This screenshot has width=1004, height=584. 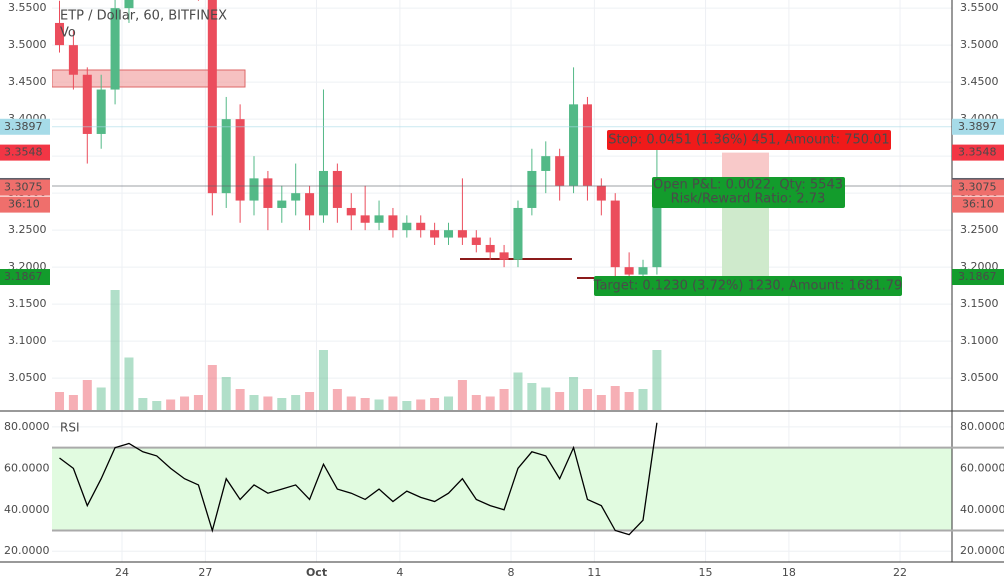 I want to click on x-tick-label: Oct, so click(x=316, y=572).